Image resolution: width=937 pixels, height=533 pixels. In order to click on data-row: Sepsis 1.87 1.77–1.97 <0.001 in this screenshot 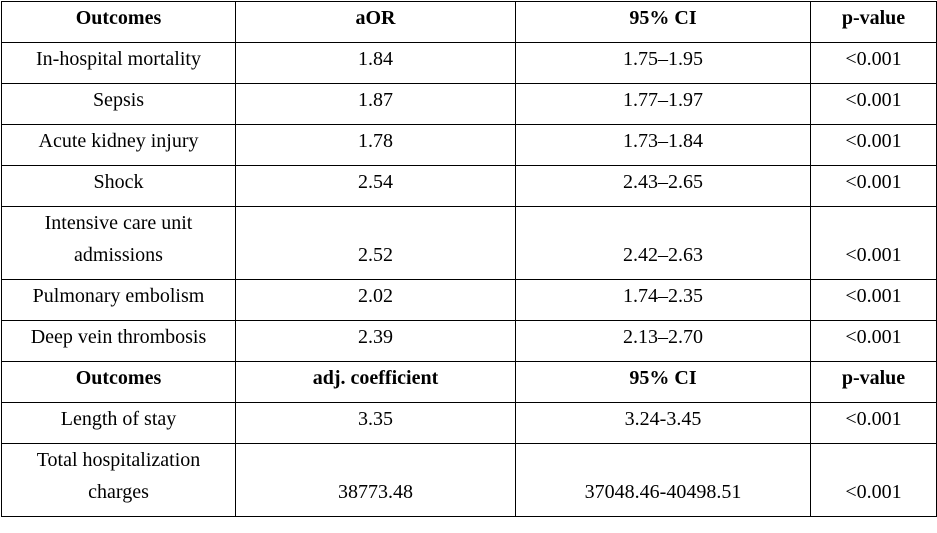, I will do `click(469, 104)`.